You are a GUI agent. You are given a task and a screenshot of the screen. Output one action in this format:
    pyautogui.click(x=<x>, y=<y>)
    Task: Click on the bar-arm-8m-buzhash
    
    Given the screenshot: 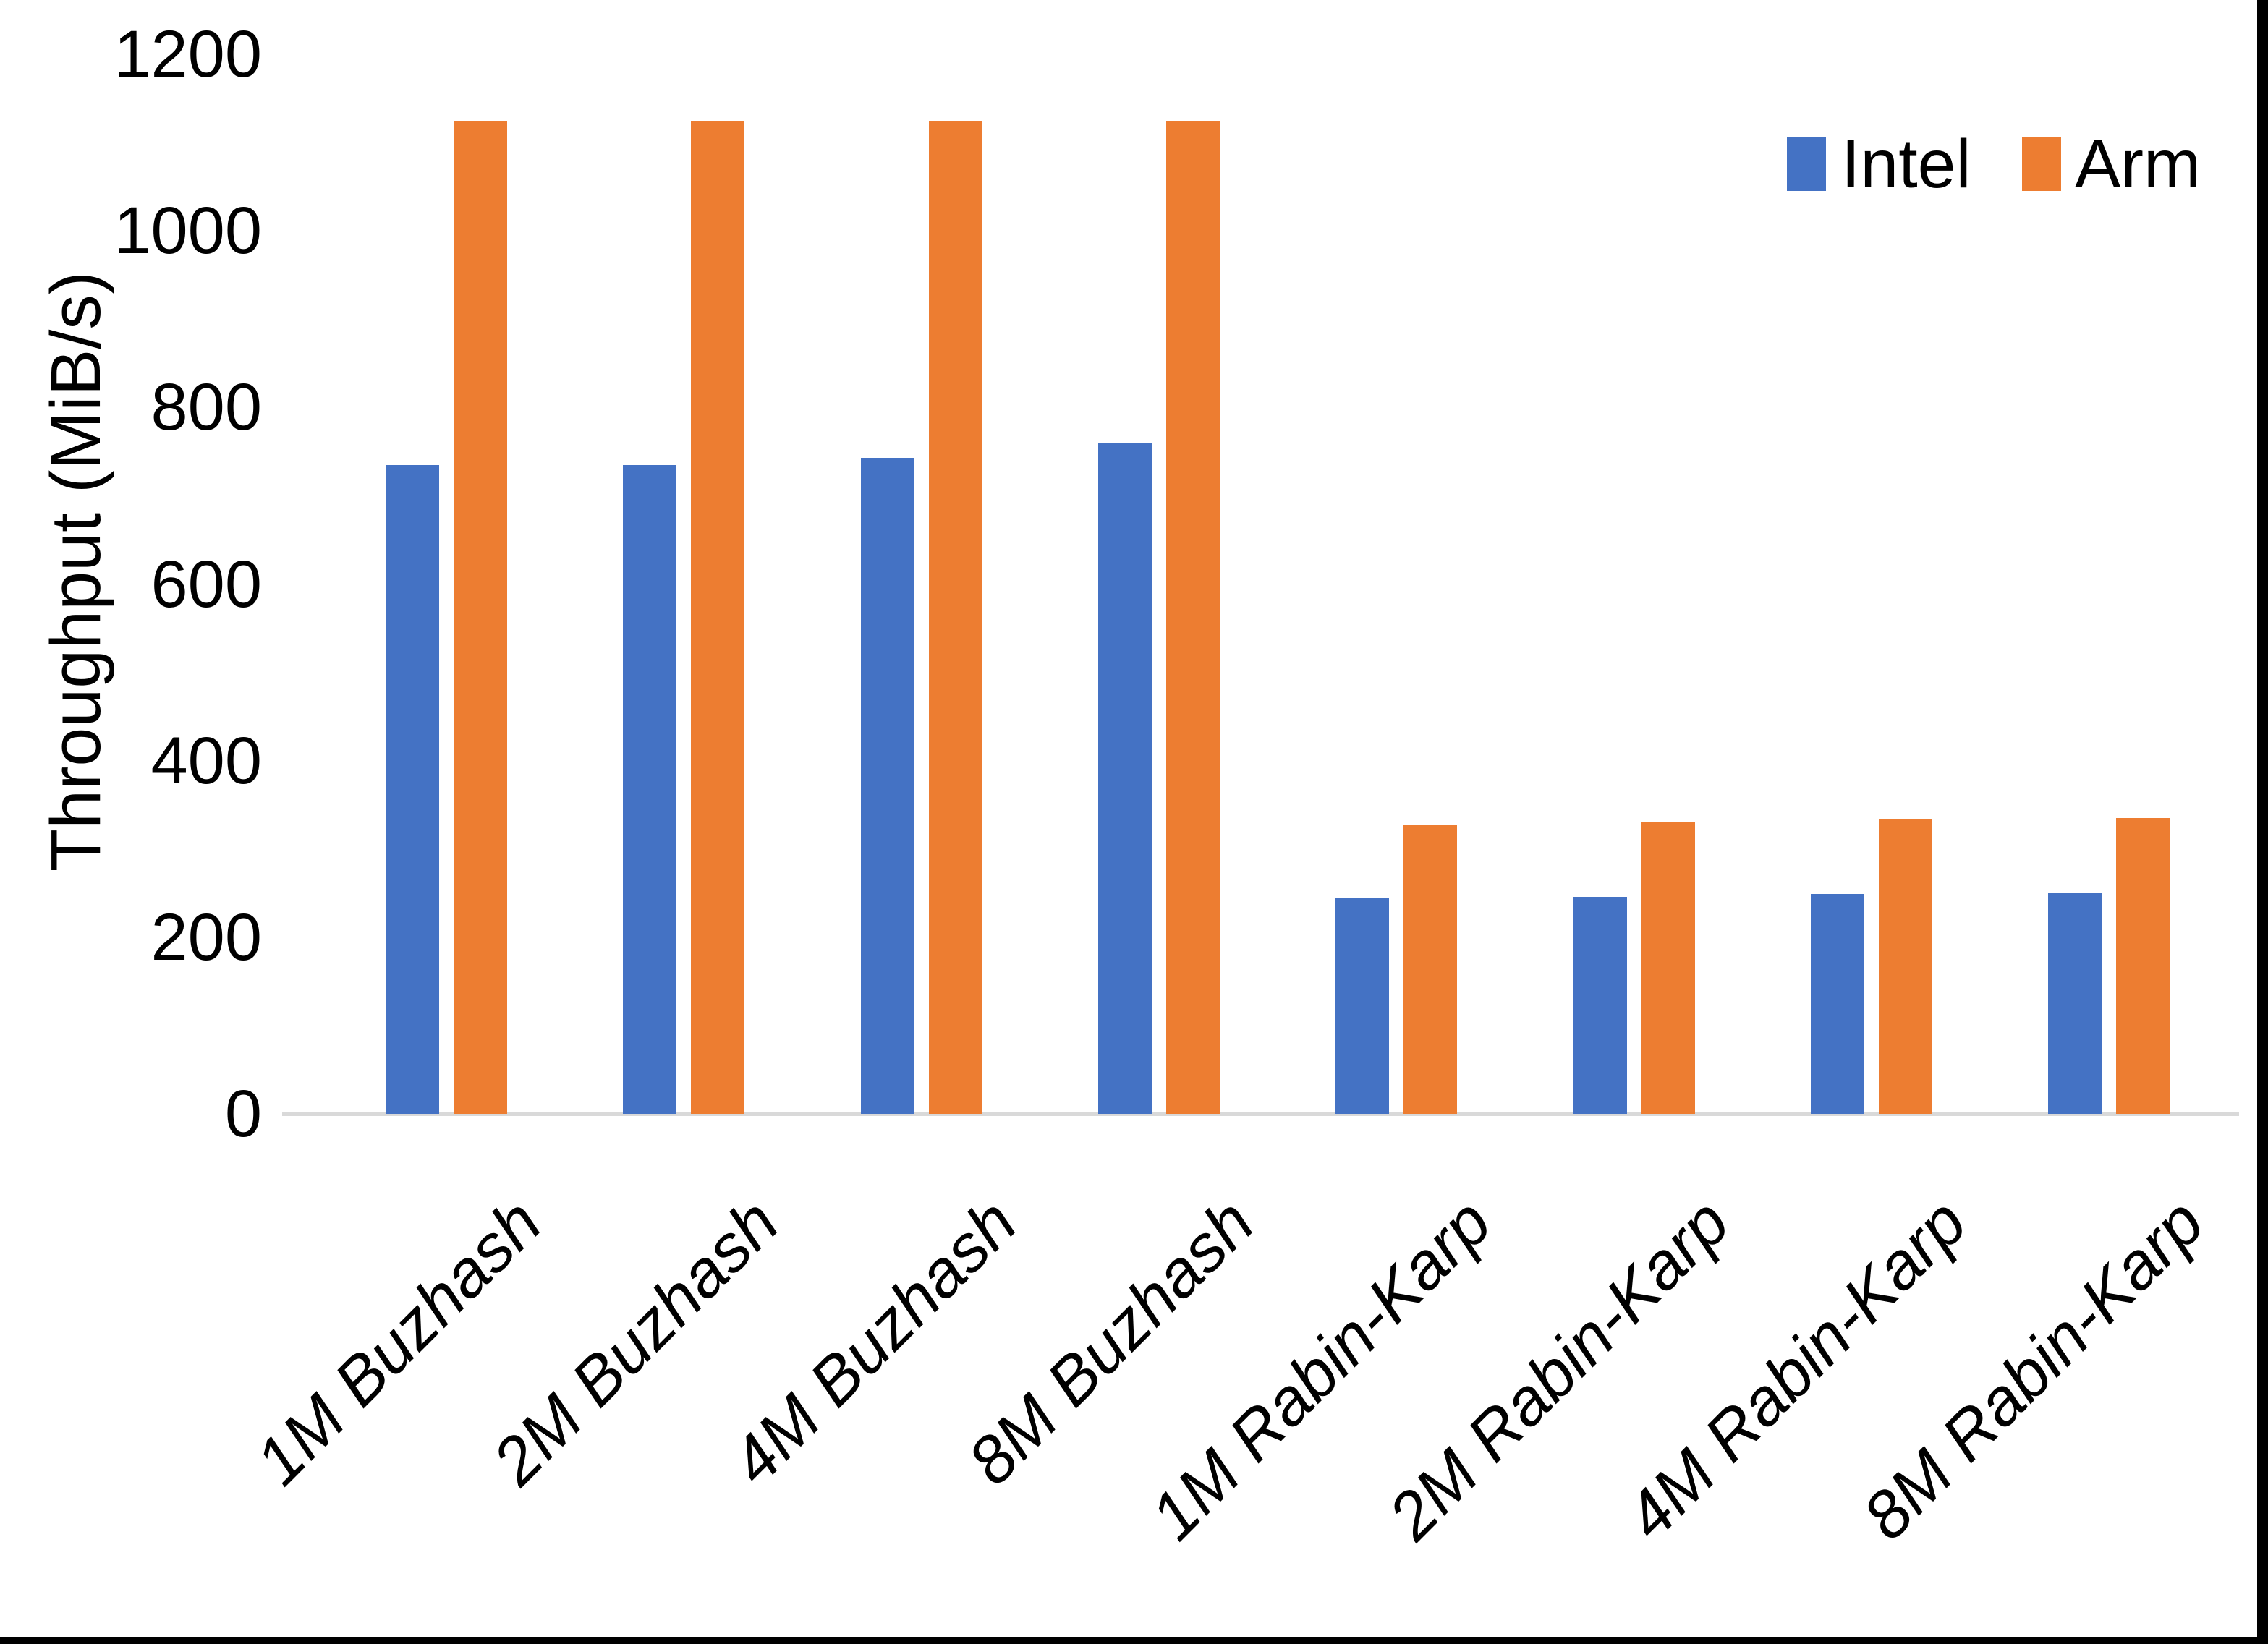 What is the action you would take?
    pyautogui.click(x=1192, y=617)
    